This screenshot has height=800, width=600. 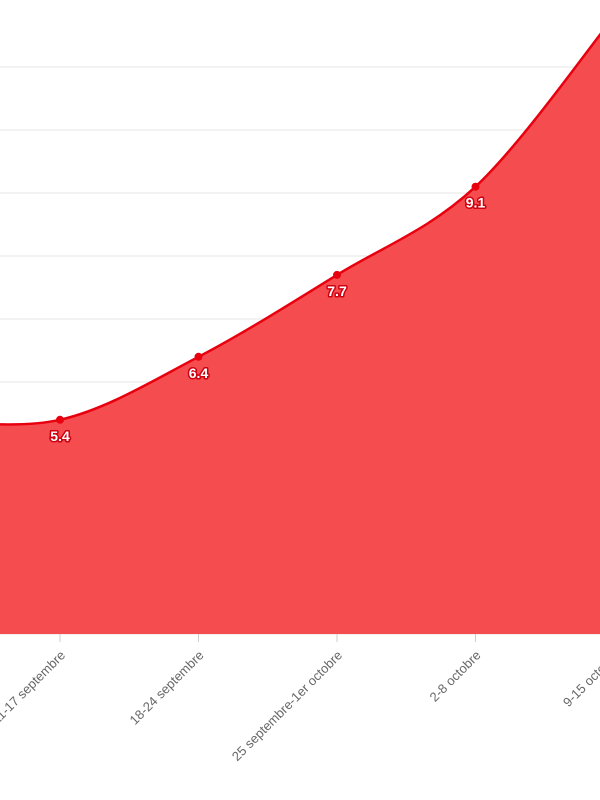 I want to click on data-label: 5.4, so click(x=60, y=436).